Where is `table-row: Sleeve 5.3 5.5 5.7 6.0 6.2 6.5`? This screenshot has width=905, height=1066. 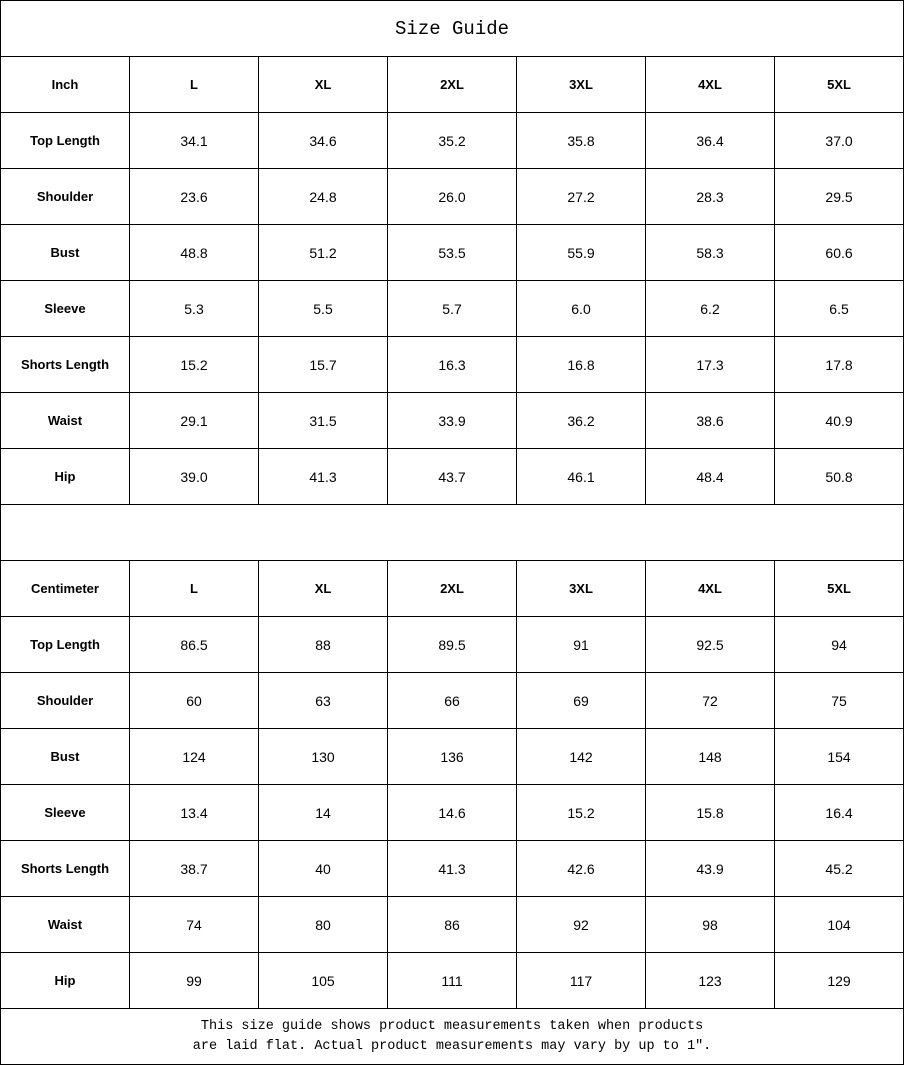
table-row: Sleeve 5.3 5.5 5.7 6.0 6.2 6.5 is located at coordinates (452, 308).